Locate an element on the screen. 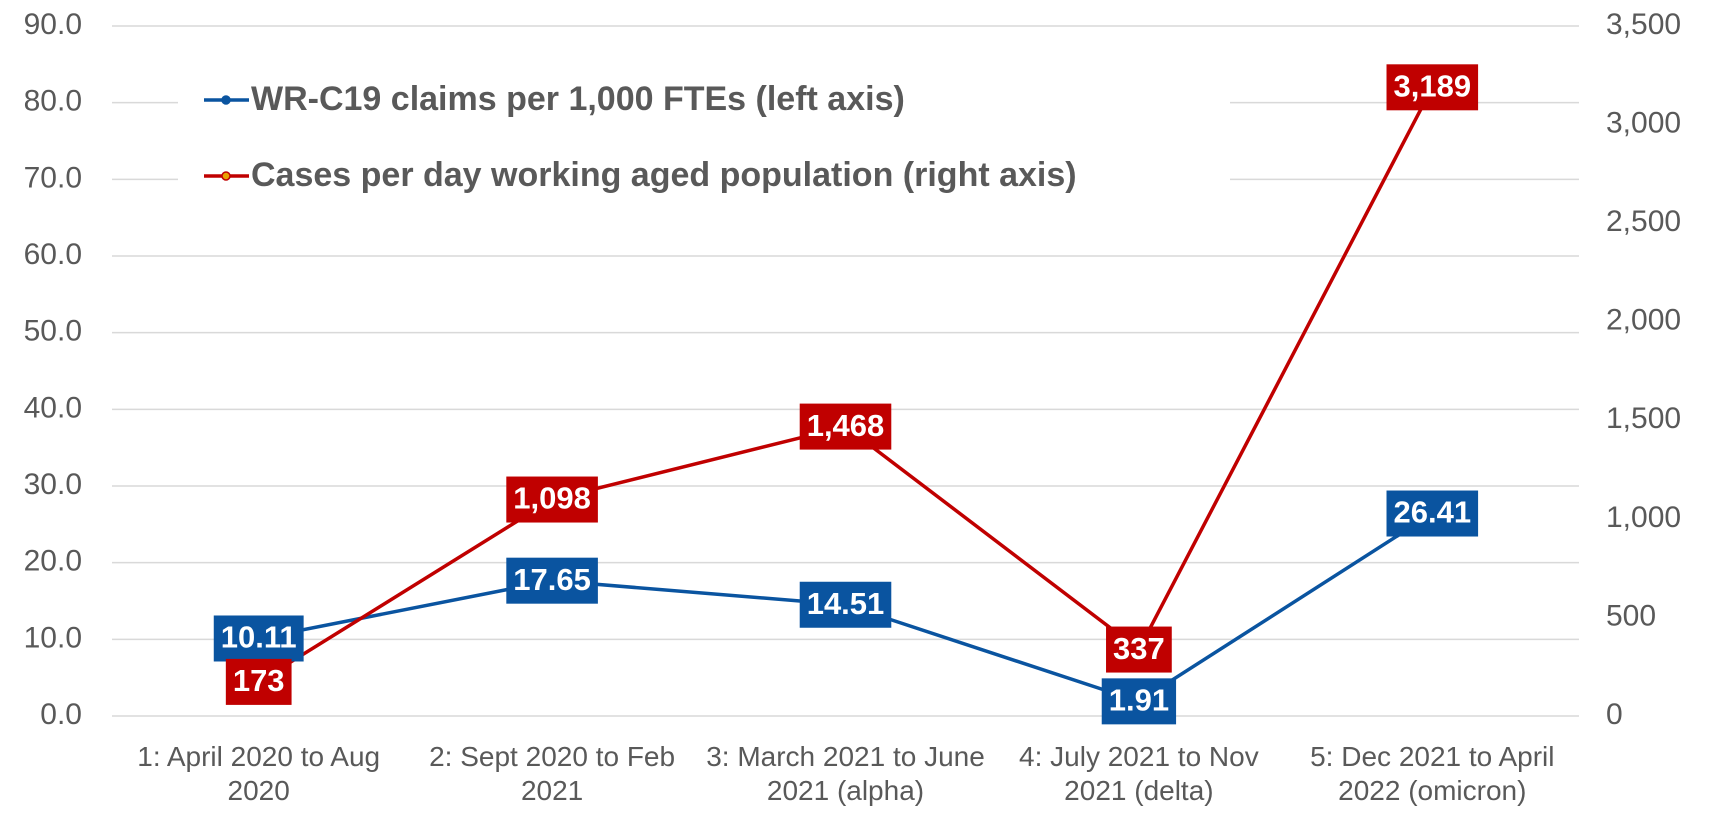  data-label: 3,189 is located at coordinates (1433, 85).